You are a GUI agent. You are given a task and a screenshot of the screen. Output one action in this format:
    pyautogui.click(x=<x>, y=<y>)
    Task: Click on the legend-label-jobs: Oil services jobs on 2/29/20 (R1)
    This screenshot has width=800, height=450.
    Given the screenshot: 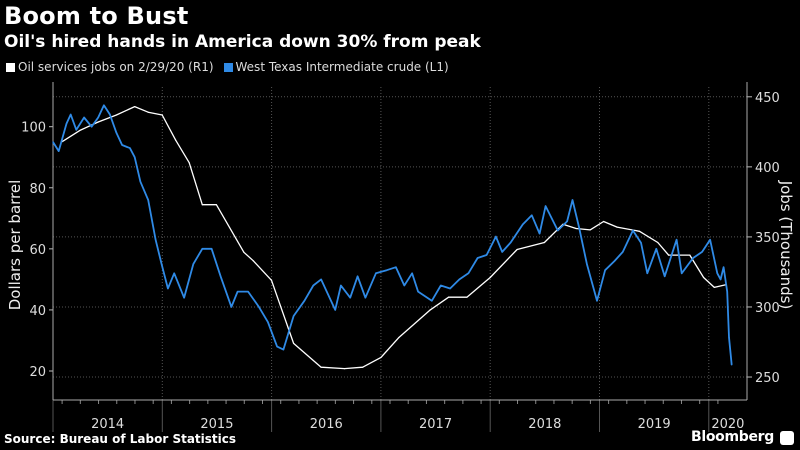 What is the action you would take?
    pyautogui.click(x=116, y=67)
    